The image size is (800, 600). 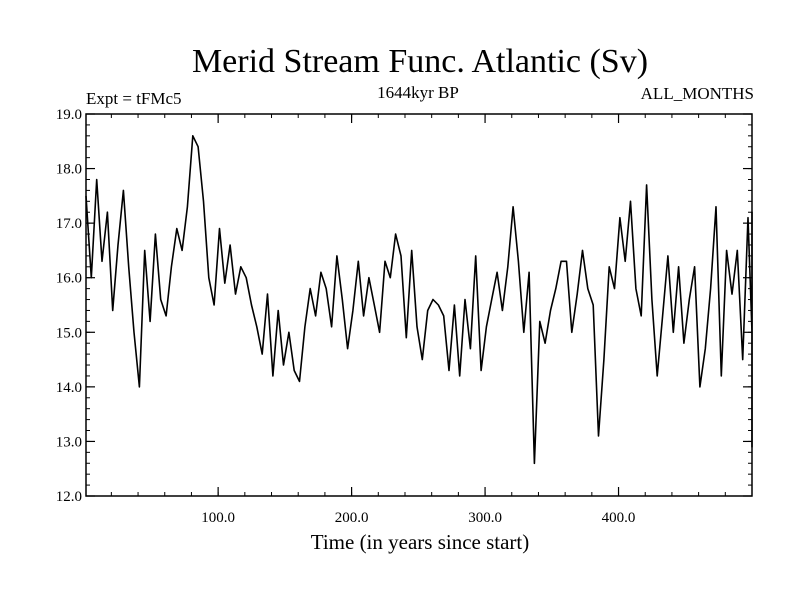 What do you see at coordinates (69, 224) in the screenshot?
I see `y-tick-label: 17.0` at bounding box center [69, 224].